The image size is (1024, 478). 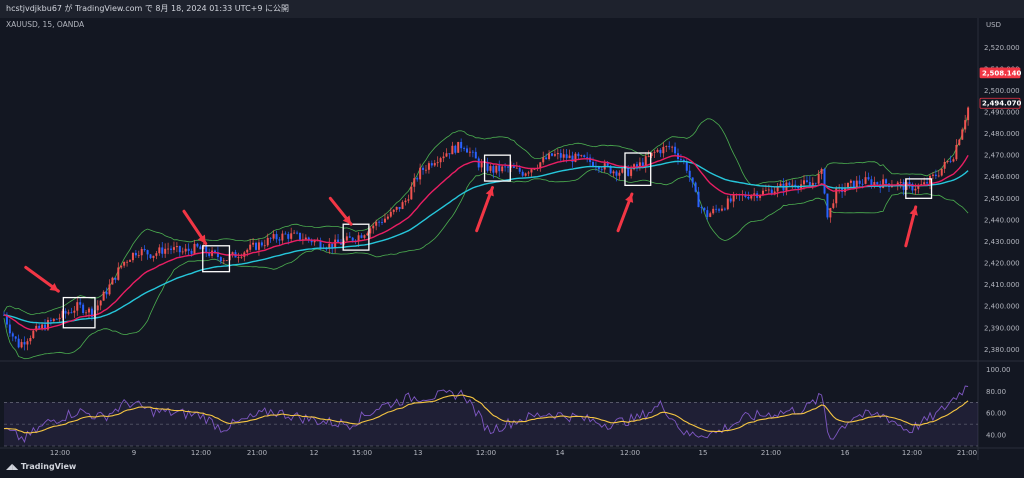 What do you see at coordinates (356, 237) in the screenshot?
I see `highlight-box` at bounding box center [356, 237].